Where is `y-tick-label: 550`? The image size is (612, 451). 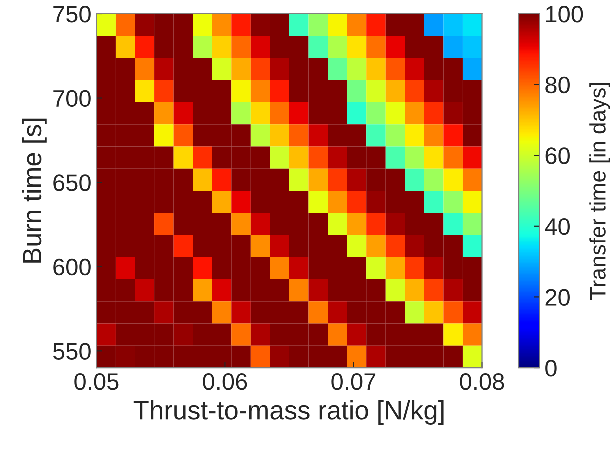 y-tick-label: 550 is located at coordinates (72, 351).